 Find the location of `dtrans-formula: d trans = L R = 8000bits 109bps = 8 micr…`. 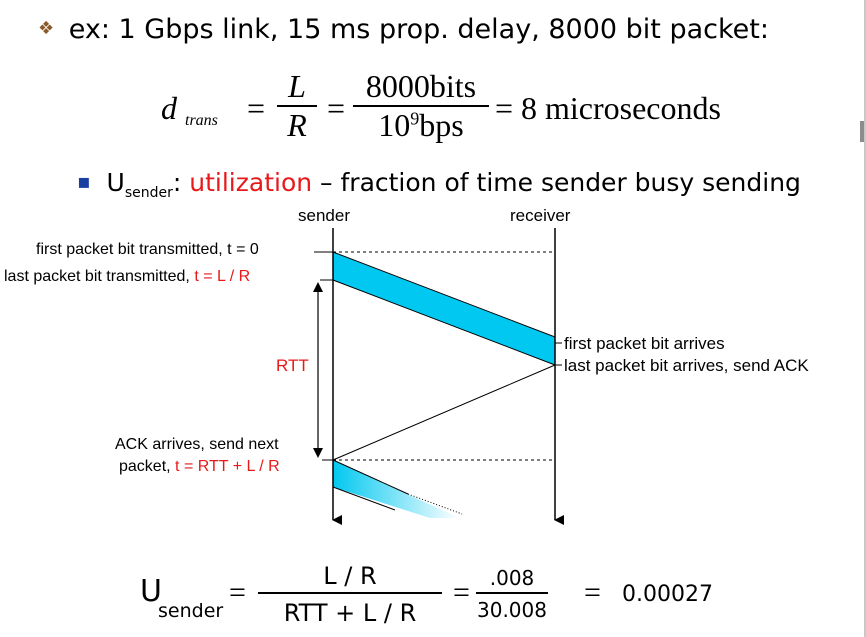

dtrans-formula: d trans = L R = 8000bits 109bps = 8 micr… is located at coordinates (438, 111).